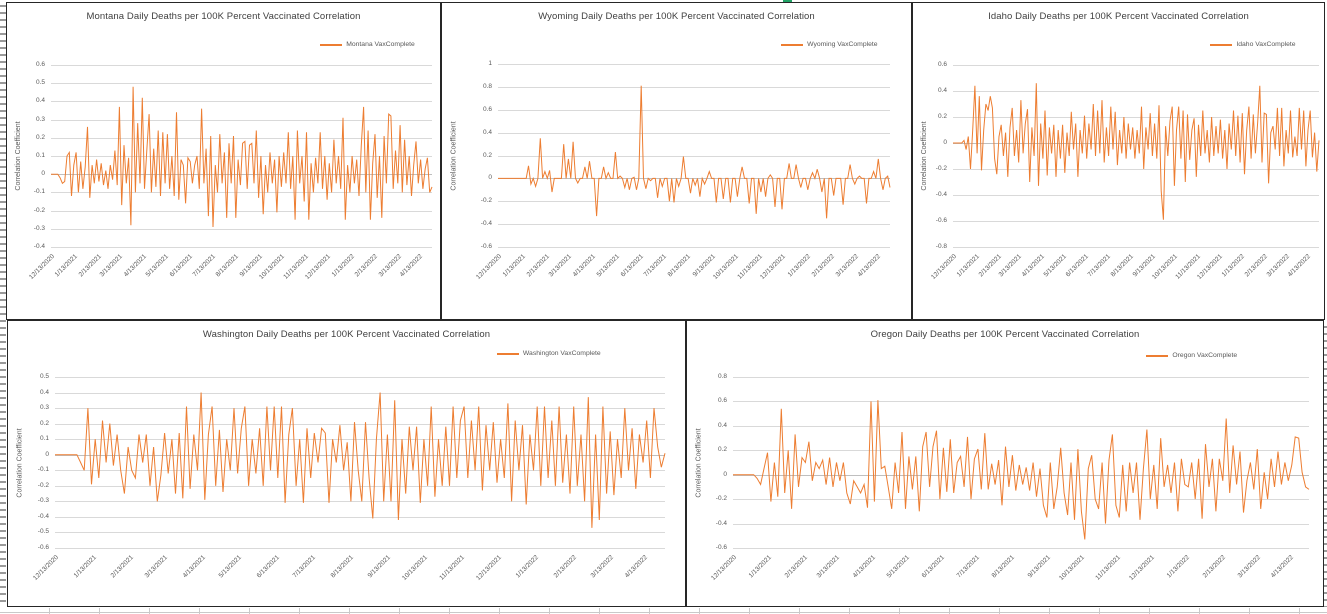 Image resolution: width=1327 pixels, height=614 pixels. I want to click on y-tick-label: -0.1, so click(43, 470).